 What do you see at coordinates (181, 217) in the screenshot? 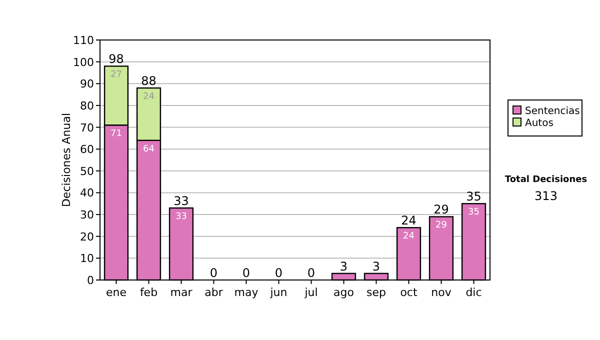
I see `data-label: 33` at bounding box center [181, 217].